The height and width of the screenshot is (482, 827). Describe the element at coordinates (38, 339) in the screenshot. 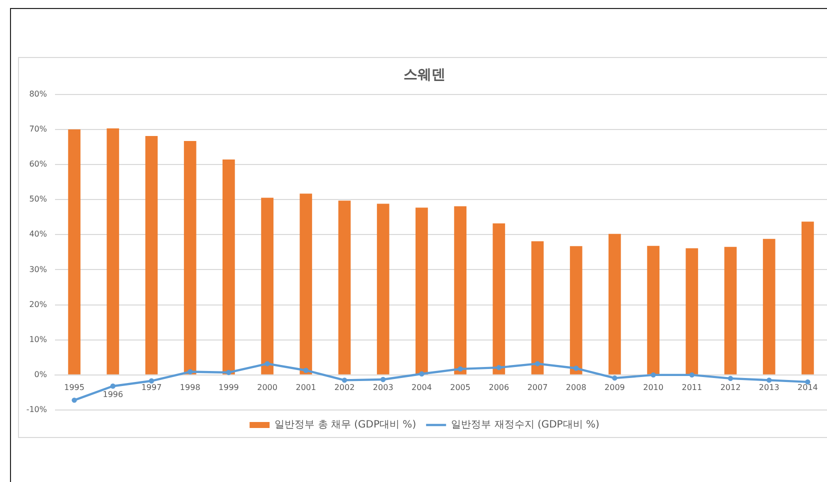

I see `y-tick-label: 10%` at that location.